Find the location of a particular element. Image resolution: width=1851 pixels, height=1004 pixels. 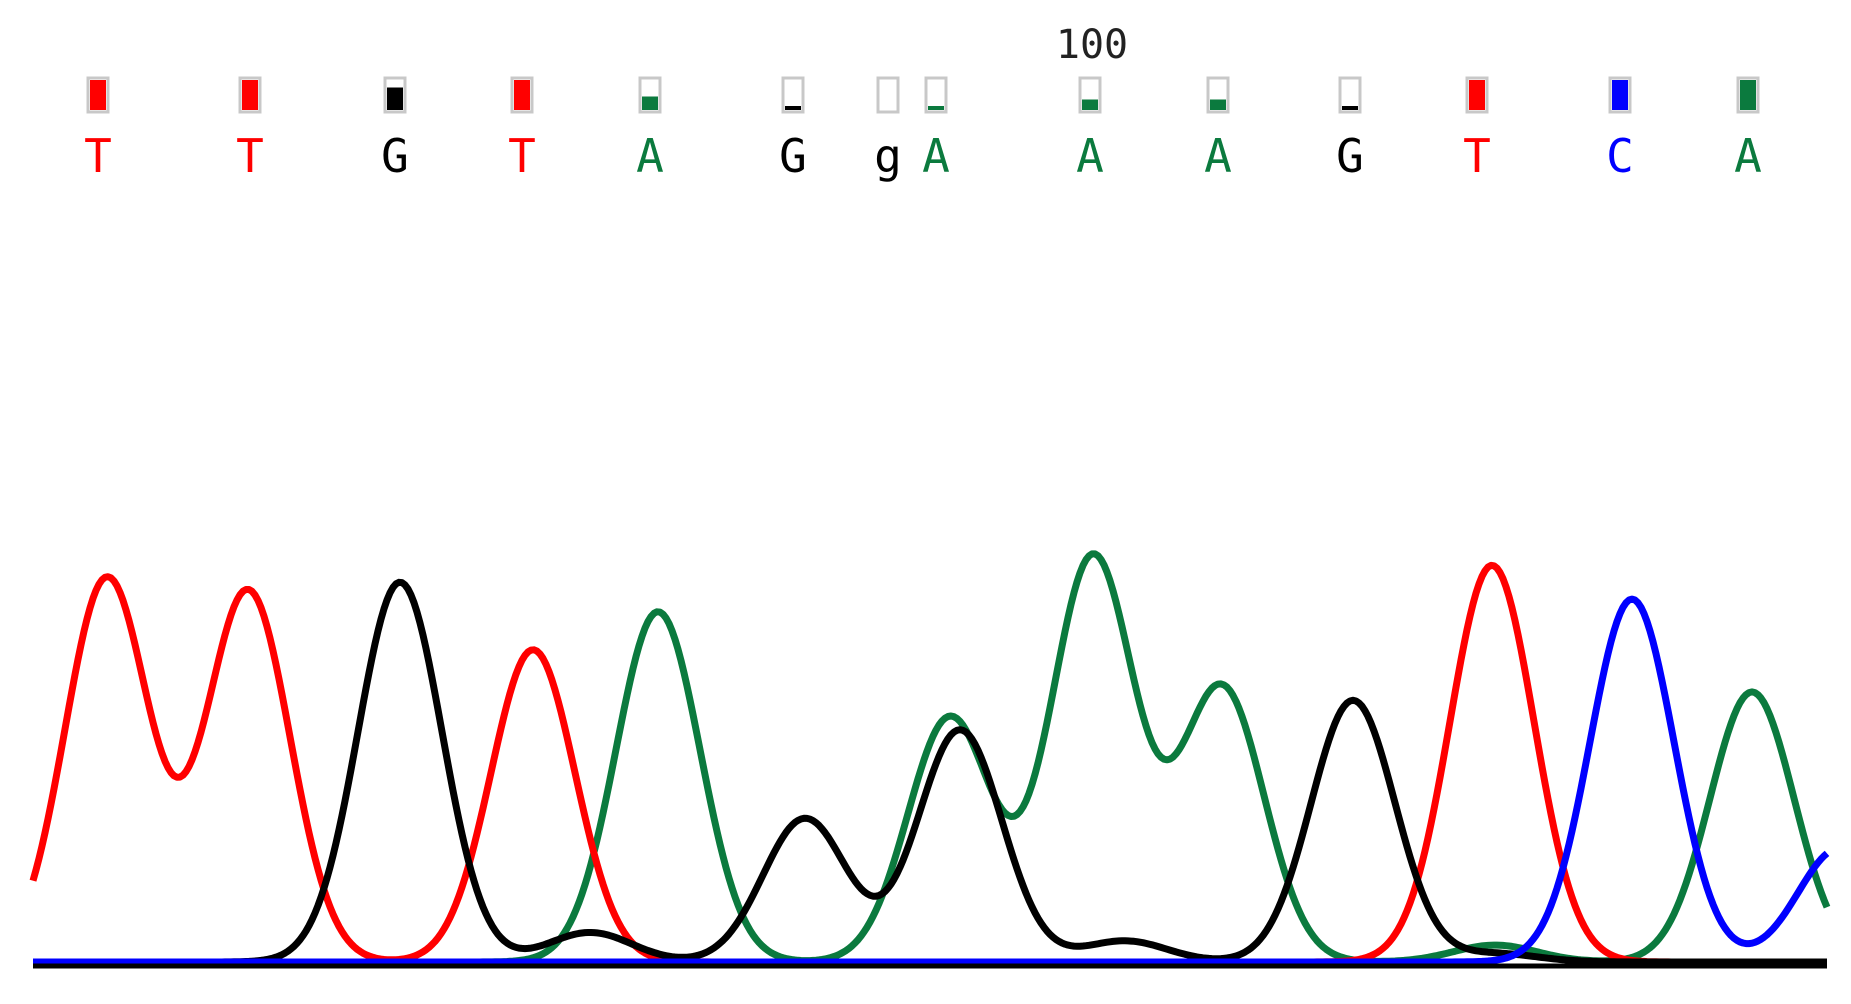

base-call-label: C is located at coordinates (1620, 156).